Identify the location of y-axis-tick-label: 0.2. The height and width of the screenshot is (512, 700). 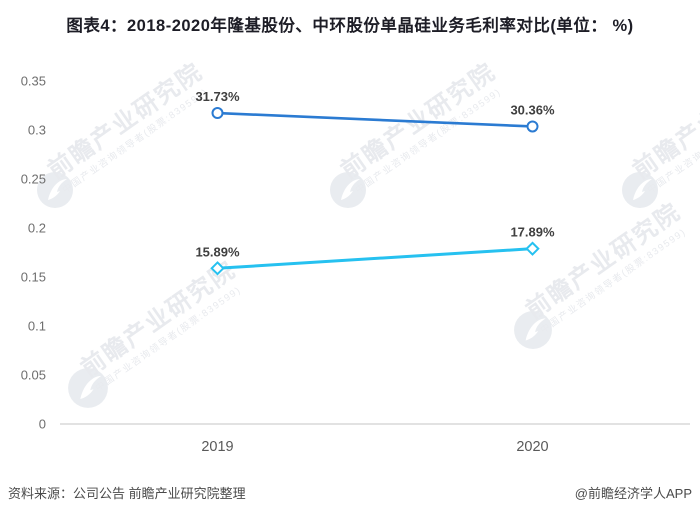
(37, 228).